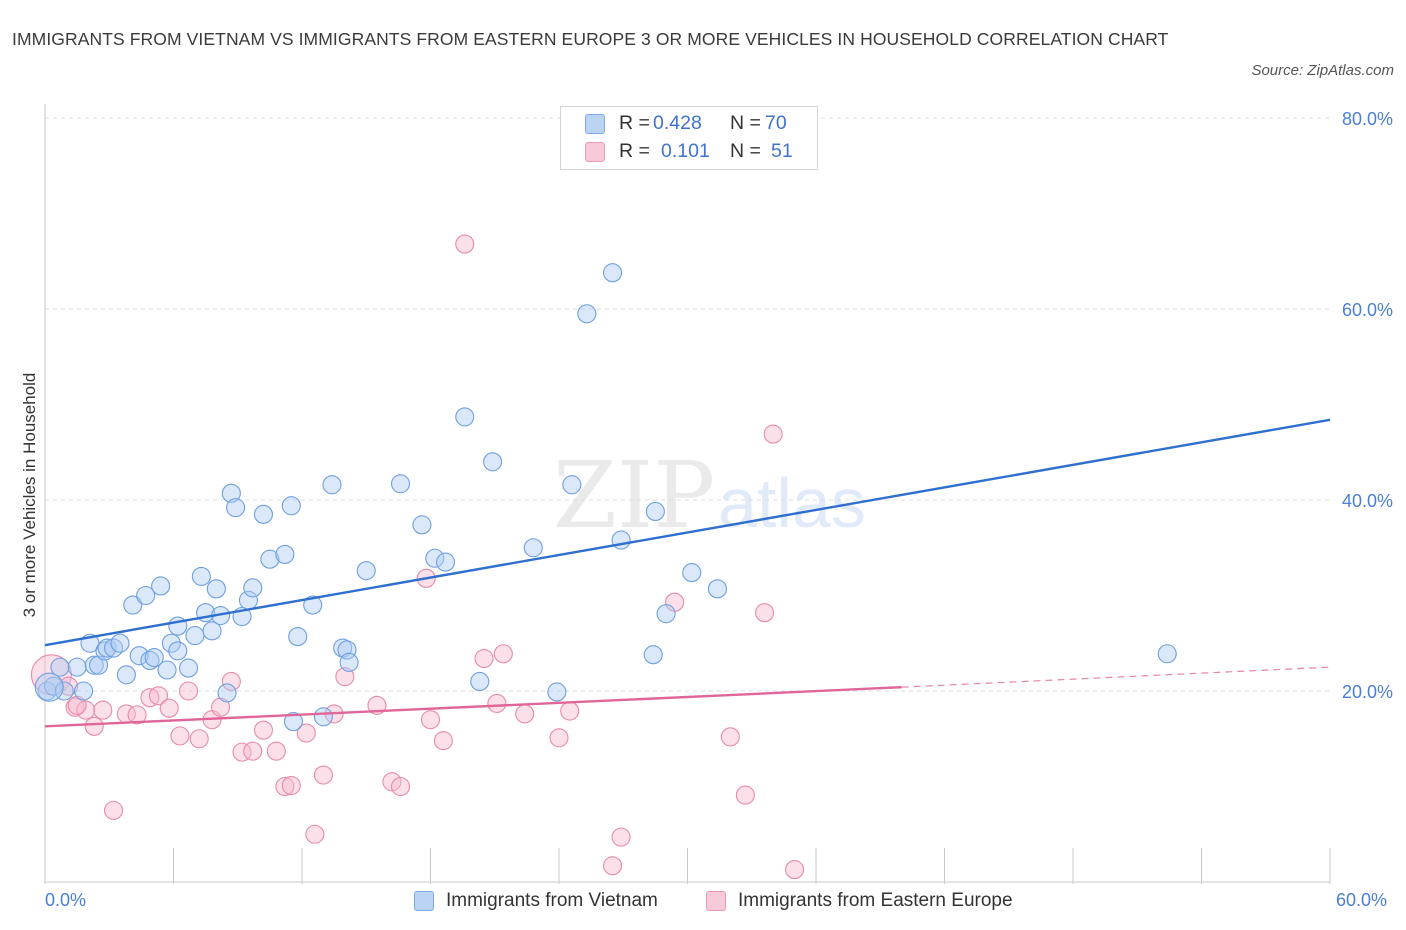  Describe the element at coordinates (677, 123) in the screenshot. I see `legend-r-value: 0.428` at that location.